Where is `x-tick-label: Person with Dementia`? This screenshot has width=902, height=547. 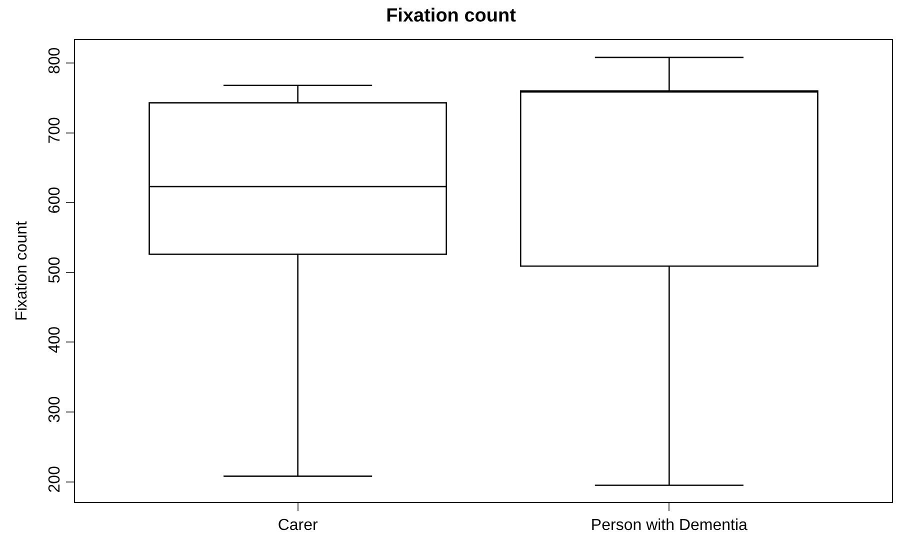 x-tick-label: Person with Dementia is located at coordinates (669, 525).